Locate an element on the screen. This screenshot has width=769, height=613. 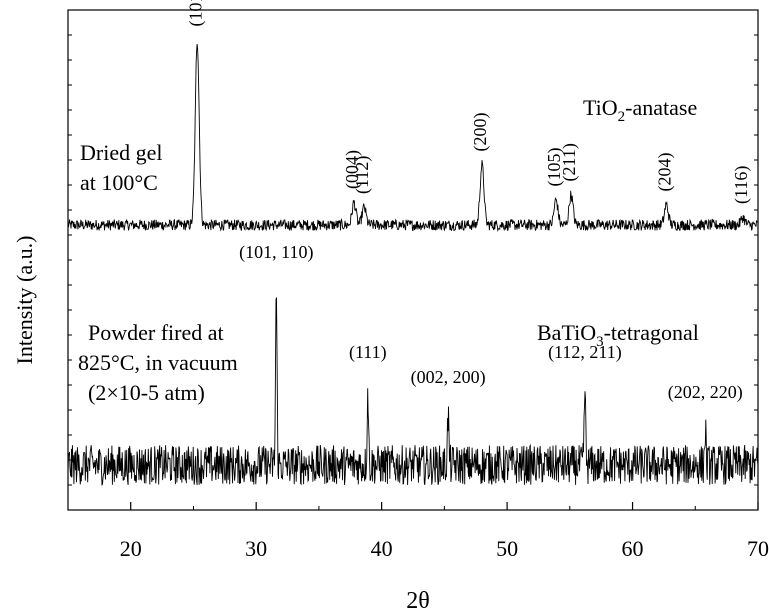
series-2-phase-label: BaTiO3-tetragonal is located at coordinates (618, 335).